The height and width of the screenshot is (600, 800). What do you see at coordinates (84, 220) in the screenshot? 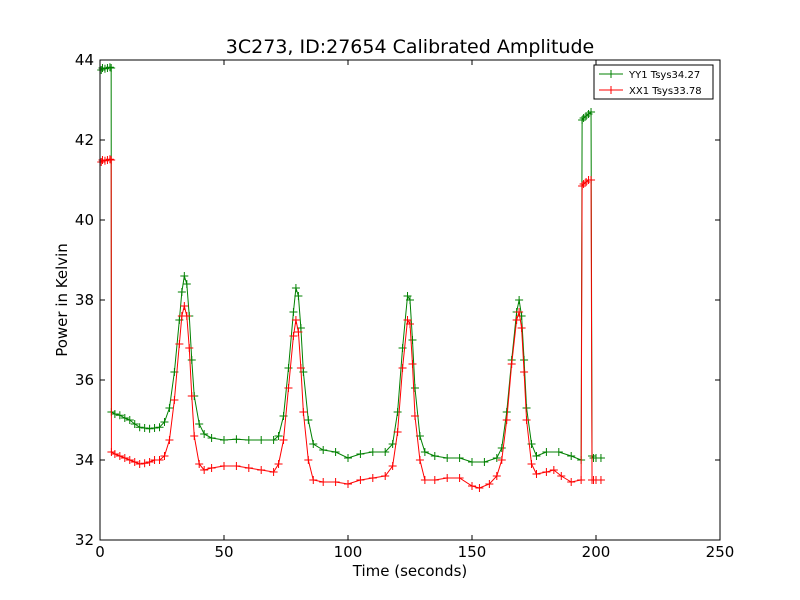
I see `y-tick-label: 40` at bounding box center [84, 220].